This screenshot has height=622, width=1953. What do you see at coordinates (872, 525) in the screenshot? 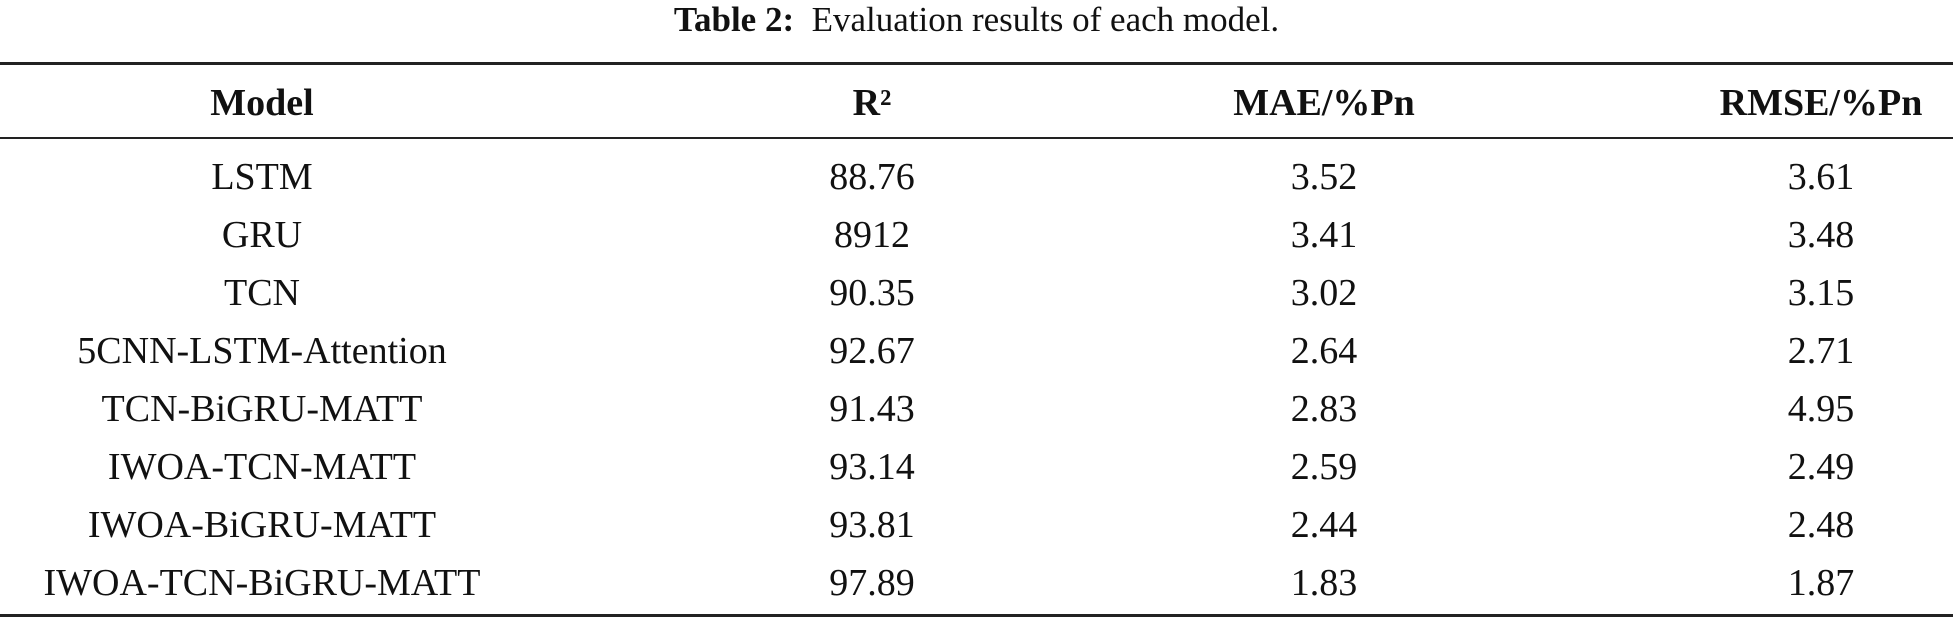
I see `table-cell: 93.81` at bounding box center [872, 525].